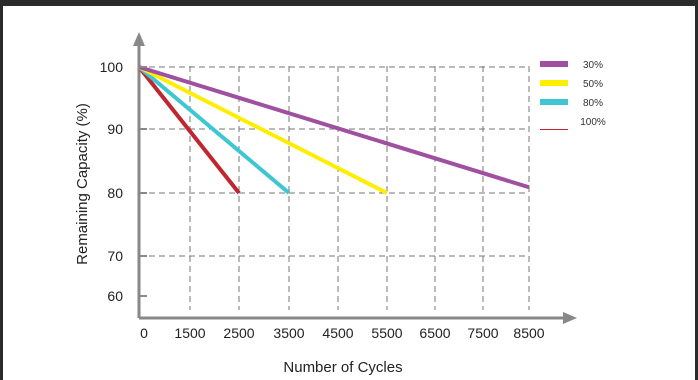 Image resolution: width=698 pixels, height=380 pixels. Describe the element at coordinates (593, 122) in the screenshot. I see `legend-label: 100%` at that location.